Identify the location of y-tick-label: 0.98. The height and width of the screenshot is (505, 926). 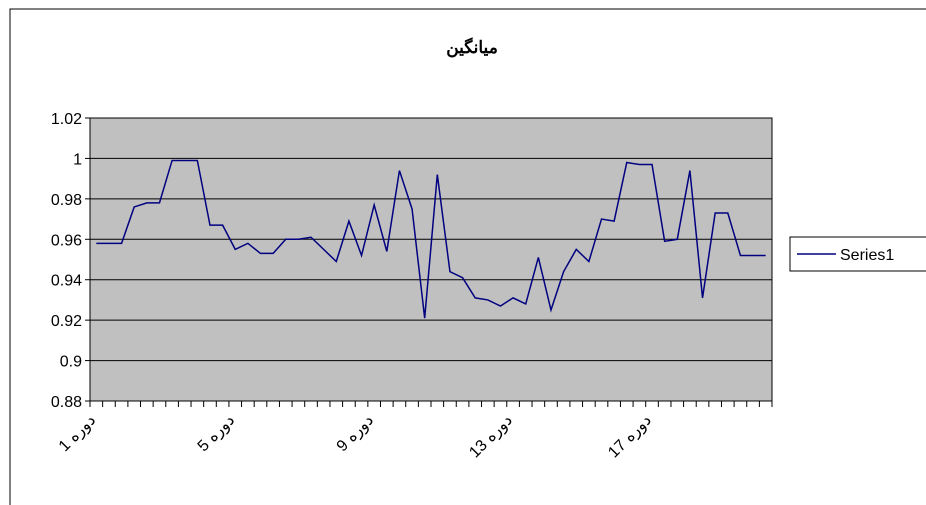
(66, 200).